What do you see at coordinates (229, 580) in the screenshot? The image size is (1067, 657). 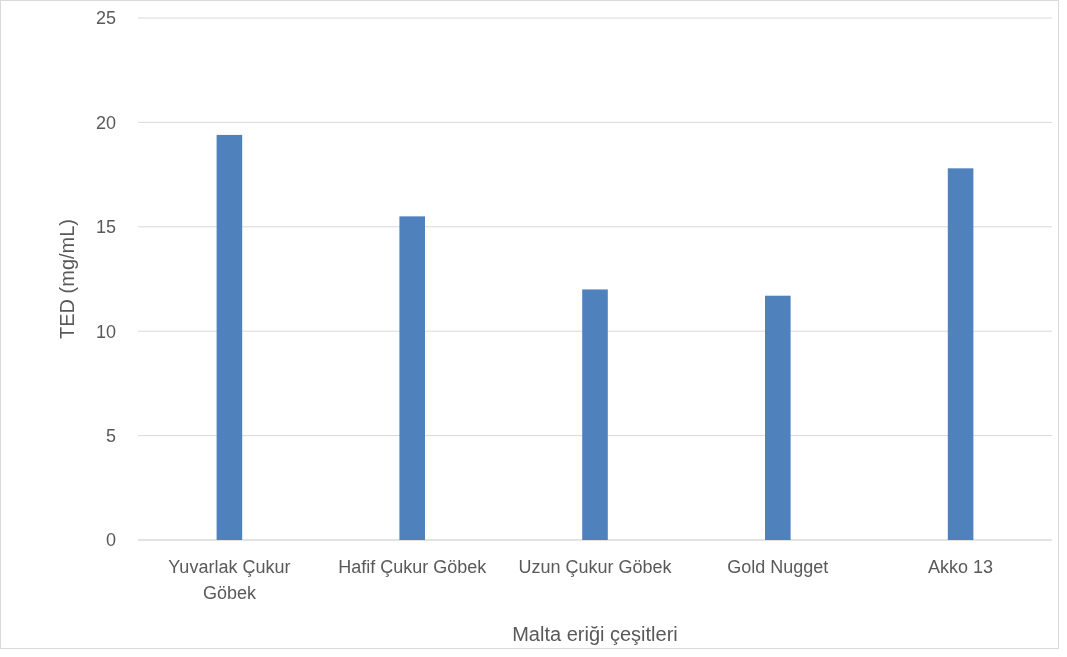 I see `x-tick-label: Yuvarlak Çukur Göbek` at bounding box center [229, 580].